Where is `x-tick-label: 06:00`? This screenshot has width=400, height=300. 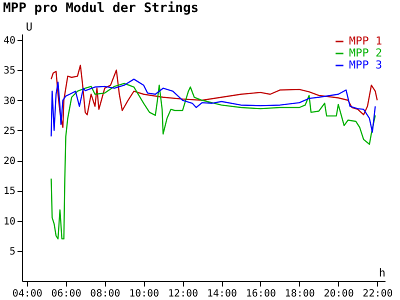 x-tick-label: 06:00 is located at coordinates (66, 294).